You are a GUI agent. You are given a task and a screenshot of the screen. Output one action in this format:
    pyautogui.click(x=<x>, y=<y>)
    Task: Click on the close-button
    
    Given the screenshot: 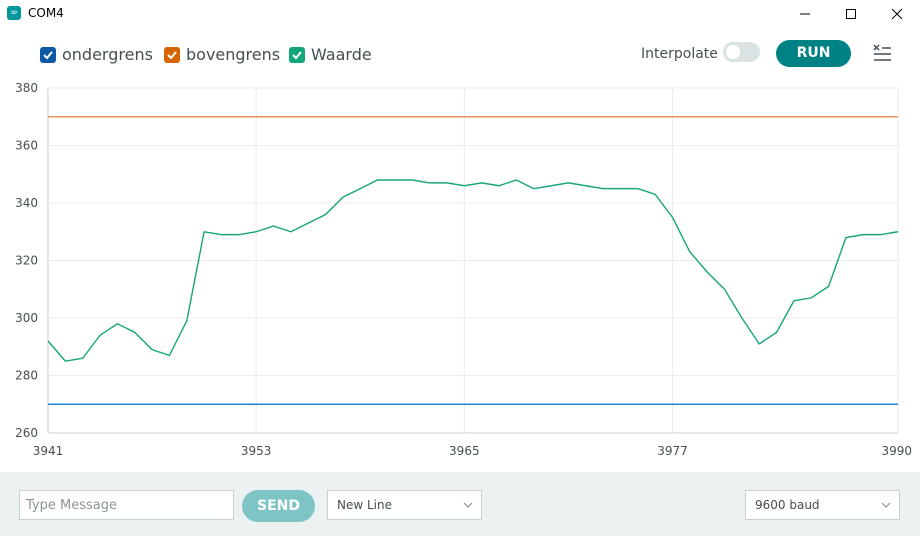 What is the action you would take?
    pyautogui.click(x=897, y=14)
    